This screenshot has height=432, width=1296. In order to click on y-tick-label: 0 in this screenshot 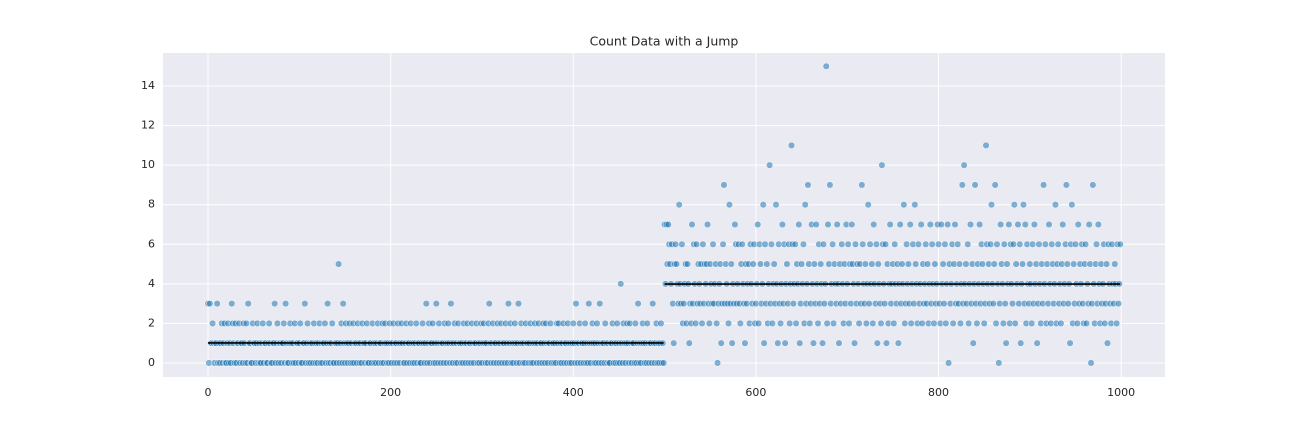, I will do `click(151, 362)`.